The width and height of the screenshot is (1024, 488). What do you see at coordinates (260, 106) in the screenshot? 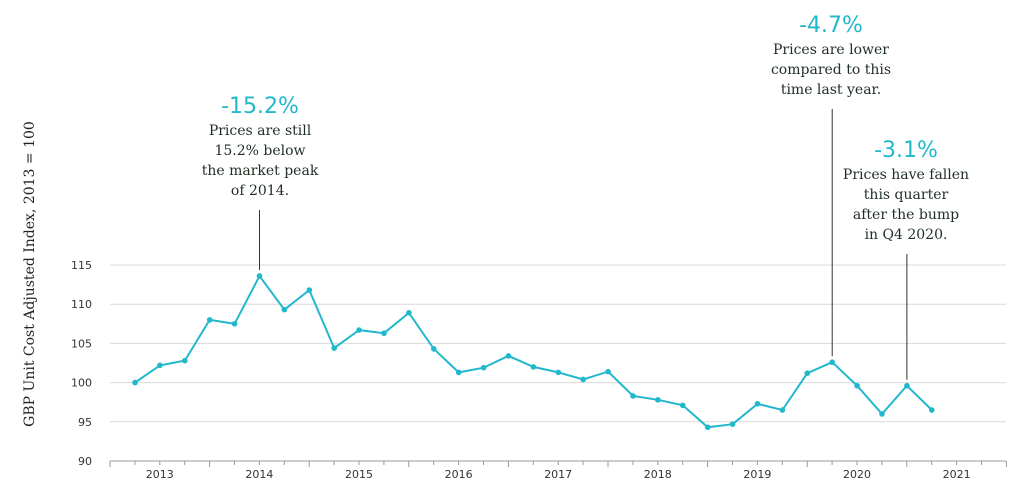
I see `annotation-value: -15.2%` at bounding box center [260, 106].